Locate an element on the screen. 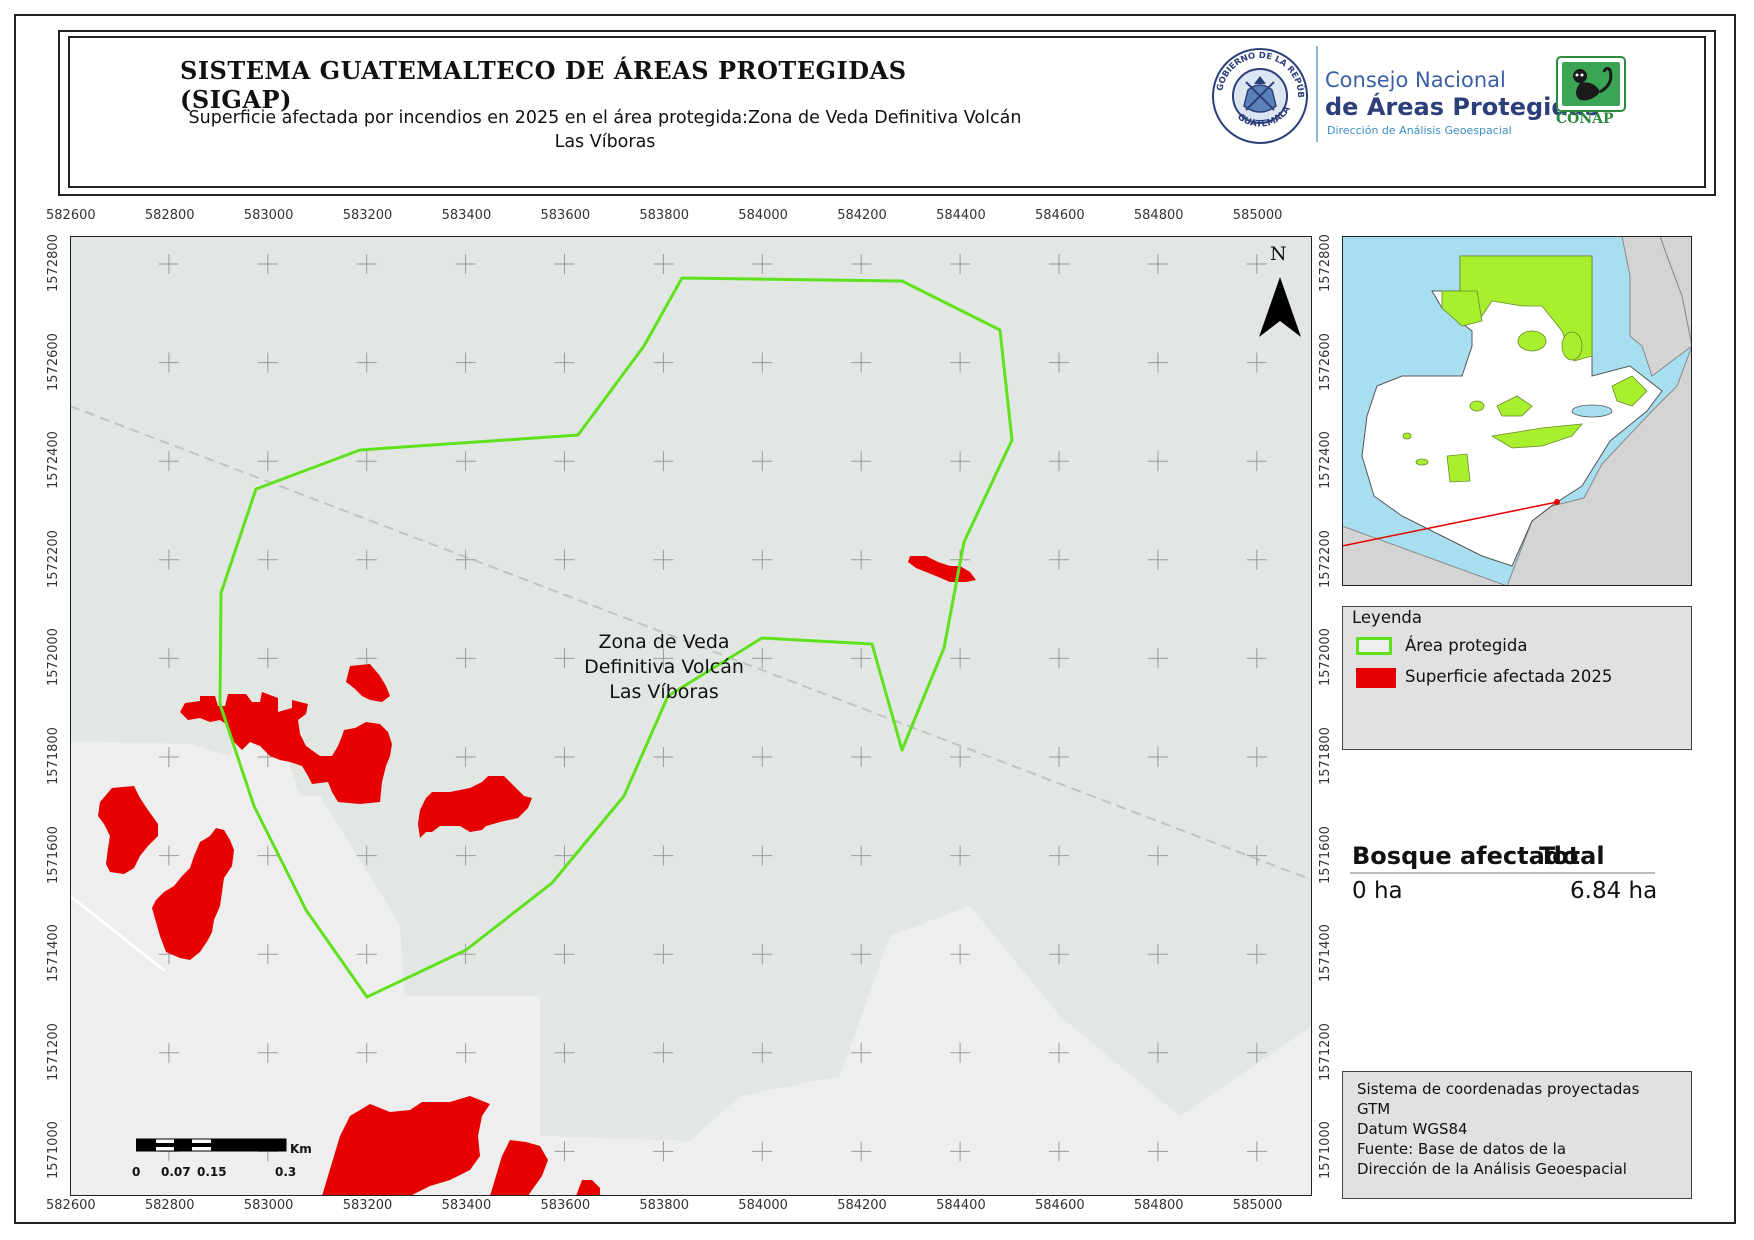  org-name-line1: Consejo Nacional is located at coordinates (1415, 80).